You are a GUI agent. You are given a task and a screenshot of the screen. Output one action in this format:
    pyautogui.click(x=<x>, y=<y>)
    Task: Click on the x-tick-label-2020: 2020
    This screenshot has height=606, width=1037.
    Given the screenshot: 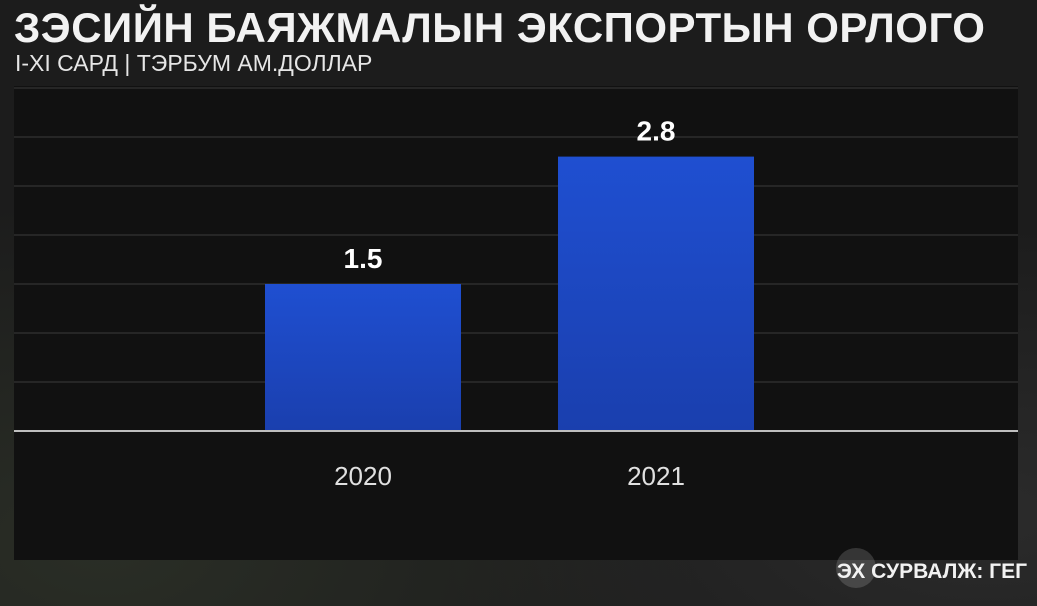 What is the action you would take?
    pyautogui.click(x=363, y=476)
    